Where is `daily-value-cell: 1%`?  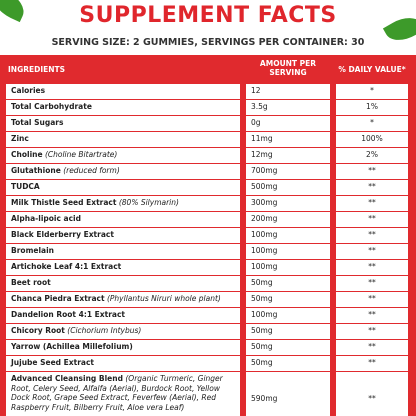 daily-value-cell: 1% is located at coordinates (372, 107).